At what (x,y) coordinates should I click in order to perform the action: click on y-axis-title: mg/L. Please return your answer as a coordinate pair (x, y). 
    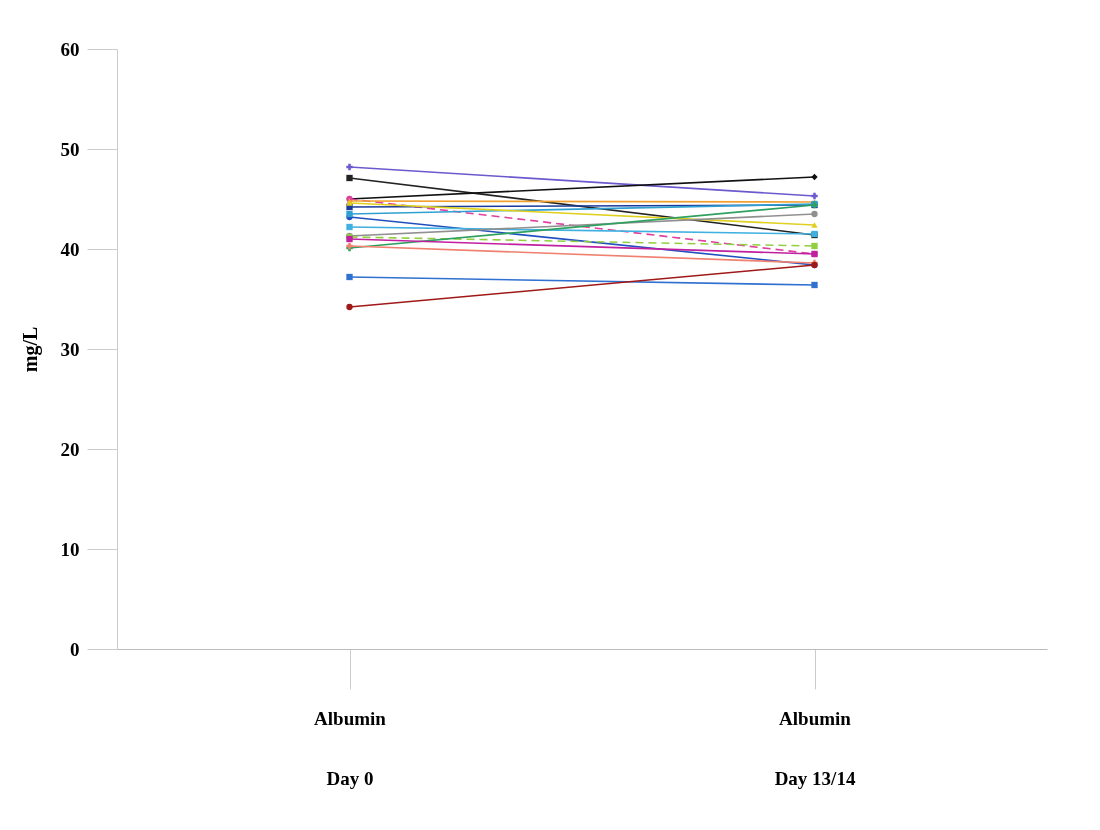
    Looking at the image, I should click on (30, 349).